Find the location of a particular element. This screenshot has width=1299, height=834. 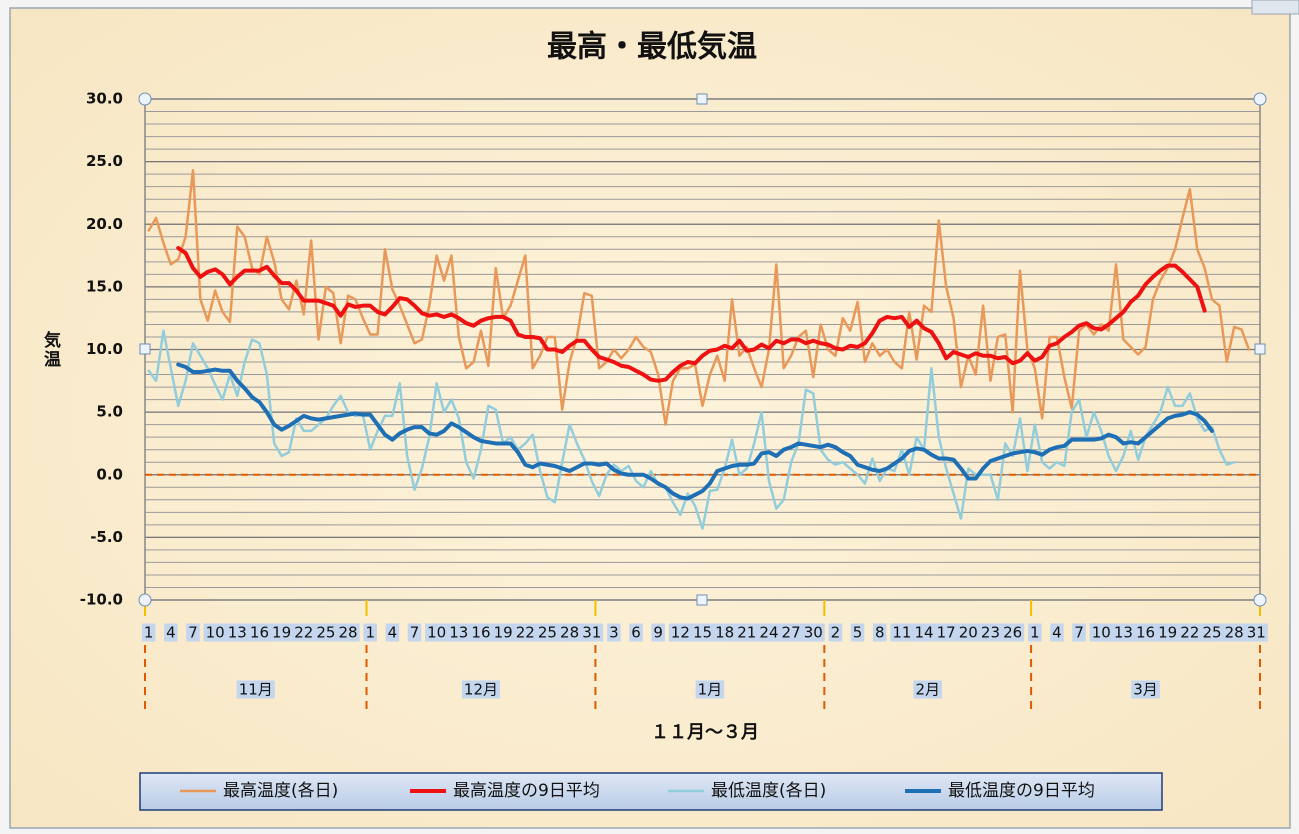

x-tick-label: 3 is located at coordinates (614, 633).